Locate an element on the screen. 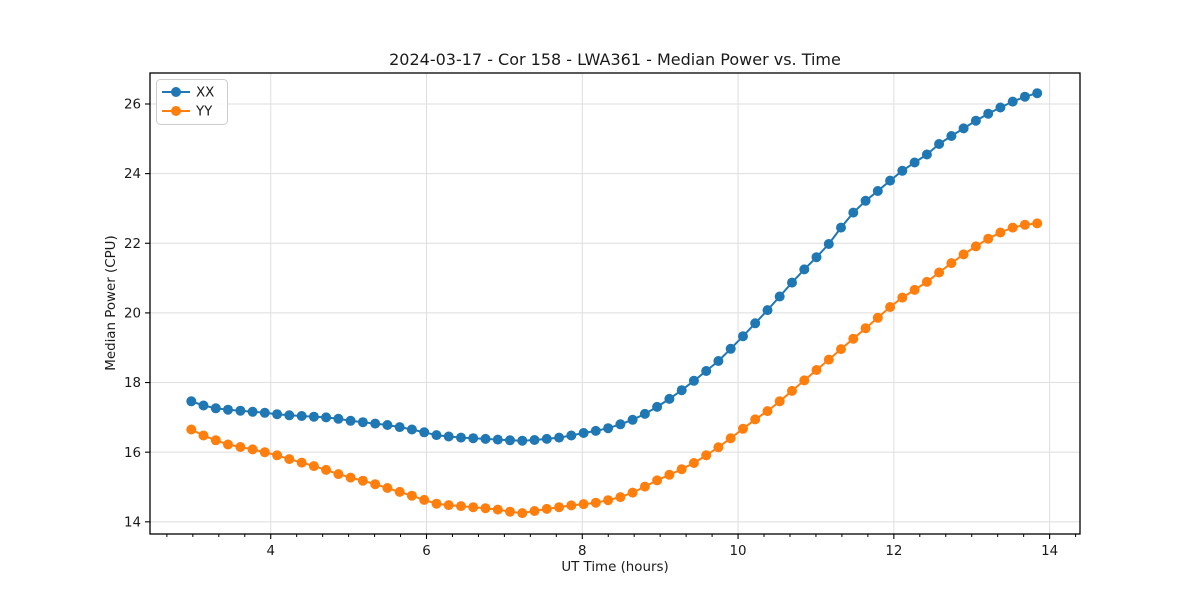 This screenshot has height=604, width=1200. x-tick-label: 6 is located at coordinates (426, 551).